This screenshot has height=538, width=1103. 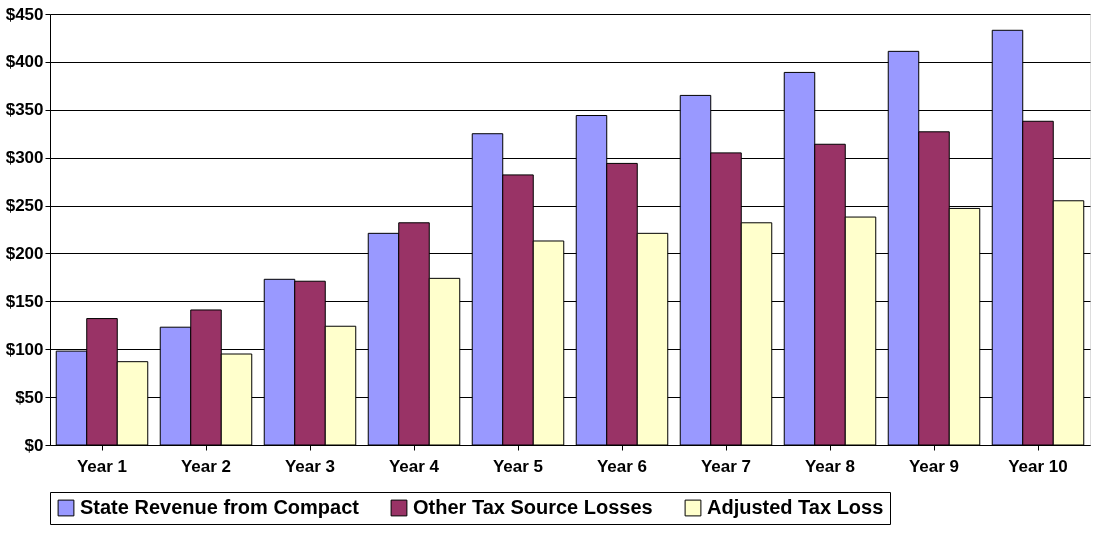 What do you see at coordinates (24, 62) in the screenshot?
I see `y-tick-label: $400` at bounding box center [24, 62].